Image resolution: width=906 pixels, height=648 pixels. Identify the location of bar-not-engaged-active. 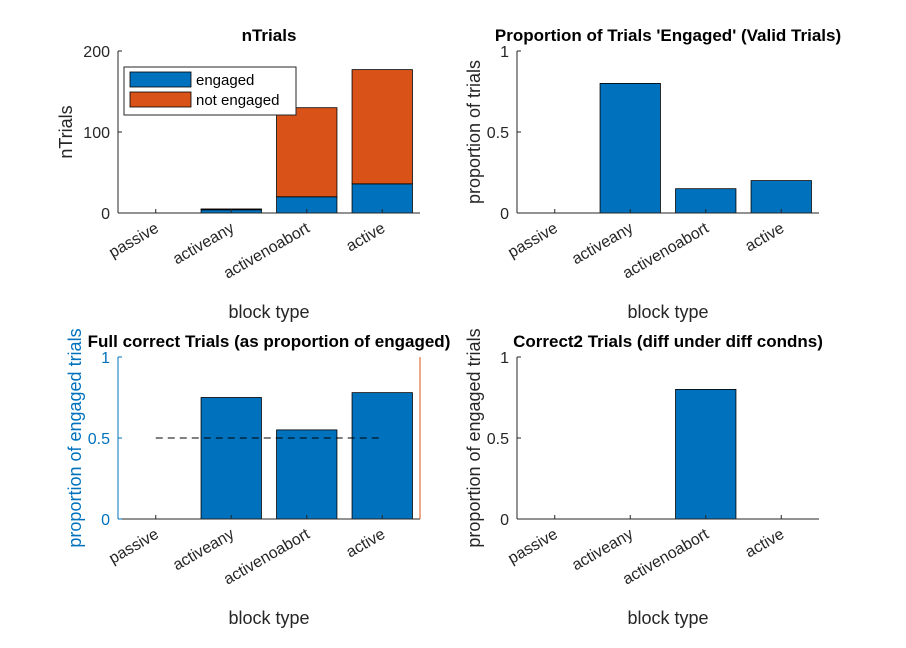
(382, 127).